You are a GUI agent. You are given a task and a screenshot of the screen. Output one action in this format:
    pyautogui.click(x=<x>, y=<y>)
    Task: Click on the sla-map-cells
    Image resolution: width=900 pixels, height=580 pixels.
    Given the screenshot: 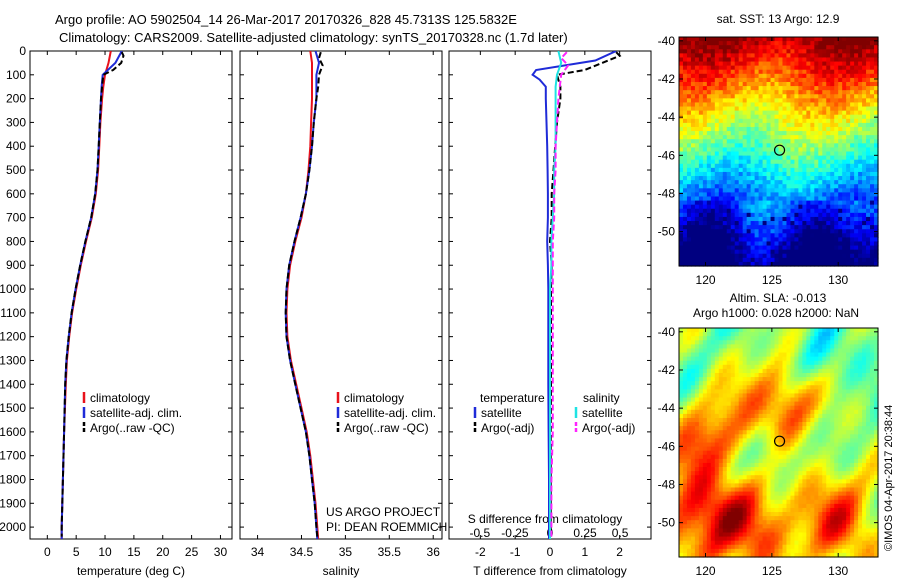 What is the action you would take?
    pyautogui.click(x=779, y=443)
    